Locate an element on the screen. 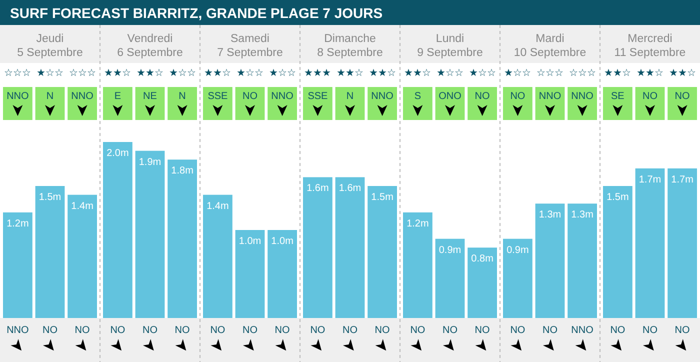 This screenshot has height=362, width=700. text: NE is located at coordinates (150, 96).